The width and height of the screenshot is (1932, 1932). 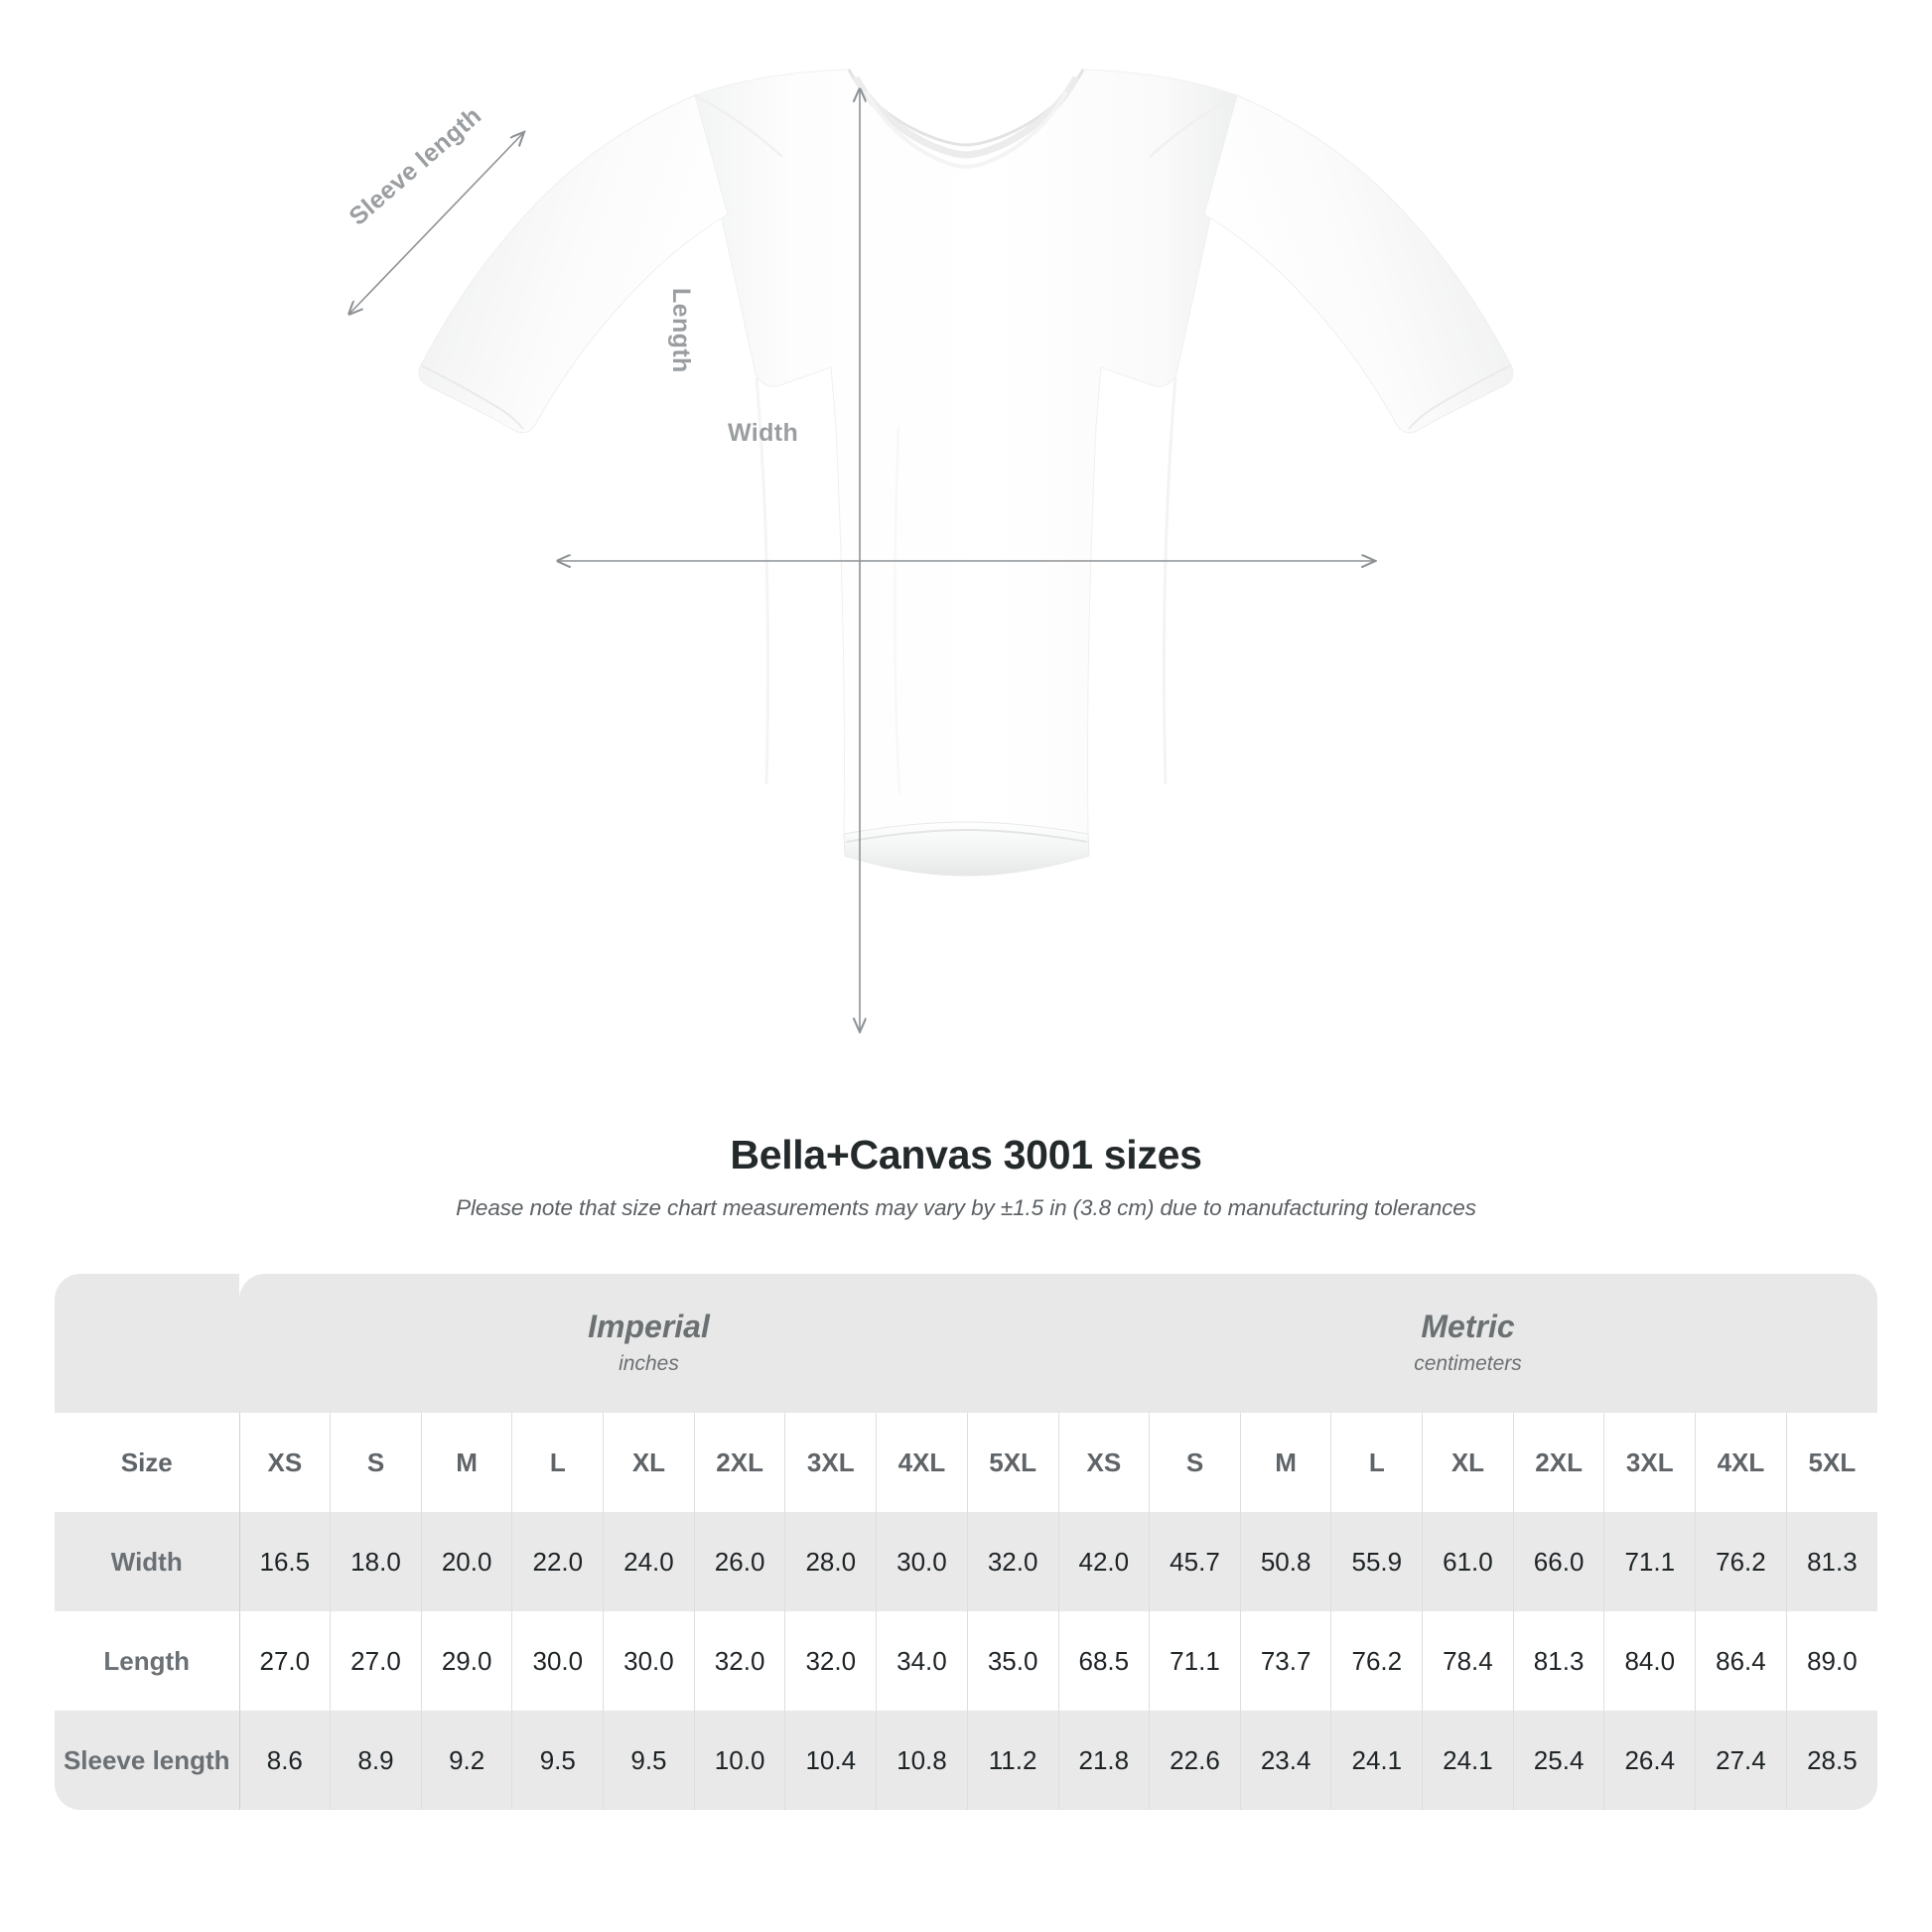 I want to click on cell-length-imperial-xl: 30.0, so click(x=649, y=1661).